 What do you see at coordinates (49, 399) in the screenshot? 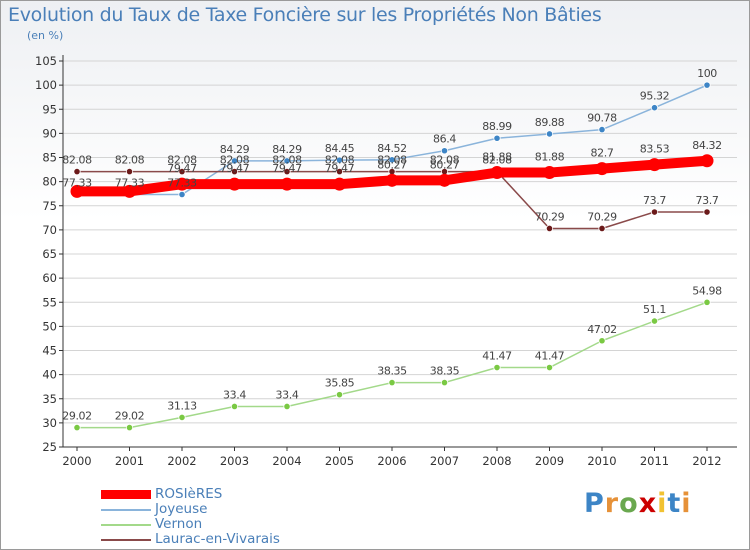
I see `y-tick-label: 35` at bounding box center [49, 399].